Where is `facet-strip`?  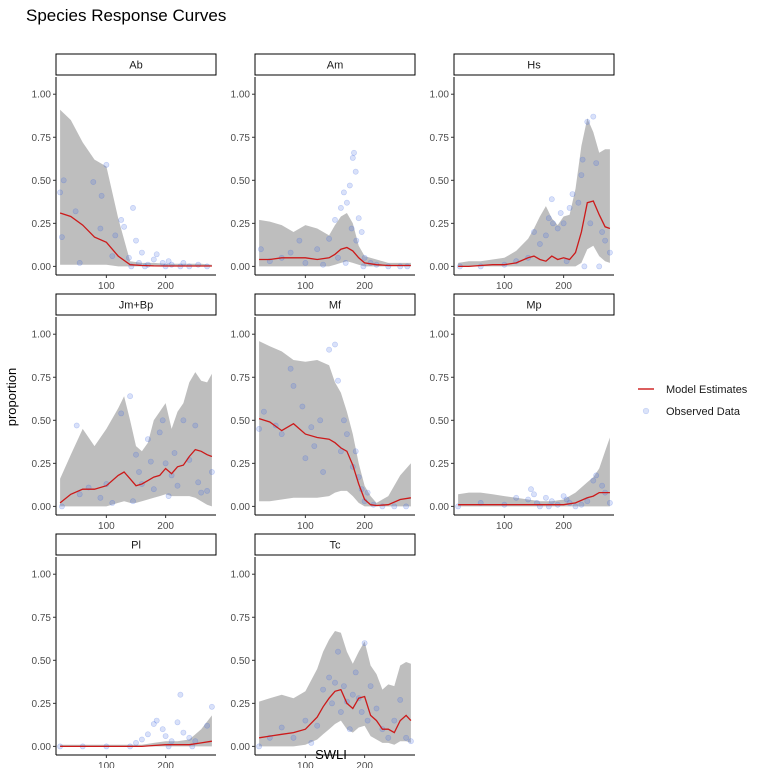 facet-strip is located at coordinates (335, 544).